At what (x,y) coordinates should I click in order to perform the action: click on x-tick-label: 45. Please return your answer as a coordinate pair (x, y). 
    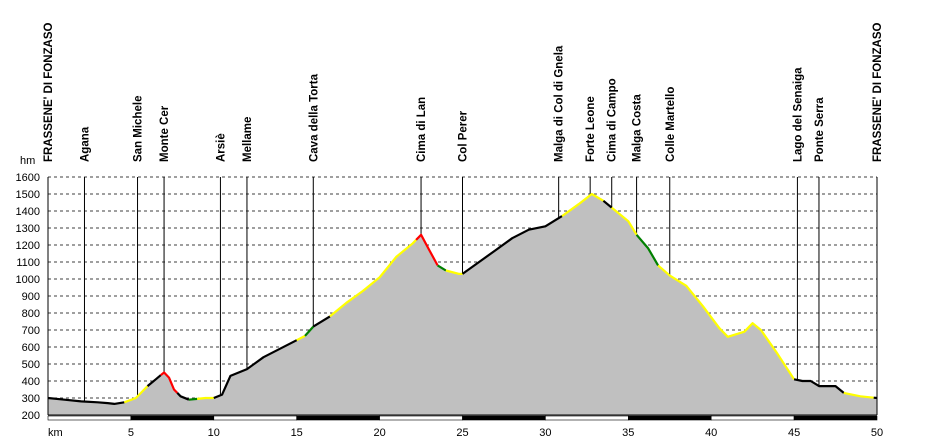
    Looking at the image, I should click on (794, 433).